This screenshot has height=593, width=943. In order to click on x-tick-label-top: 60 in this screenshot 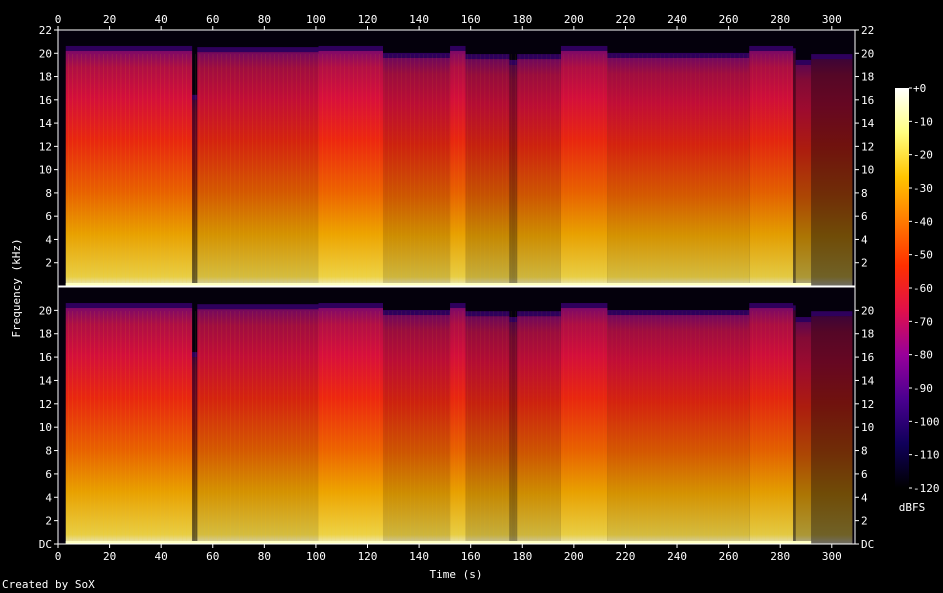, I will do `click(212, 19)`.